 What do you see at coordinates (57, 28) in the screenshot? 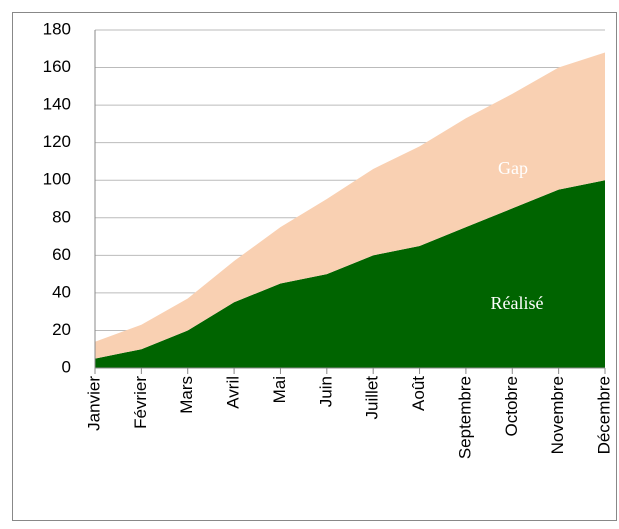
I see `y-tick-label: 180` at bounding box center [57, 28].